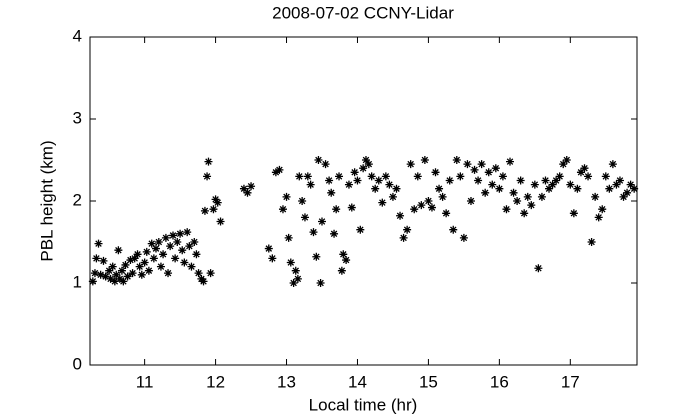 This screenshot has width=700, height=420. I want to click on y-axis-label: PBL height (km), so click(46, 200).